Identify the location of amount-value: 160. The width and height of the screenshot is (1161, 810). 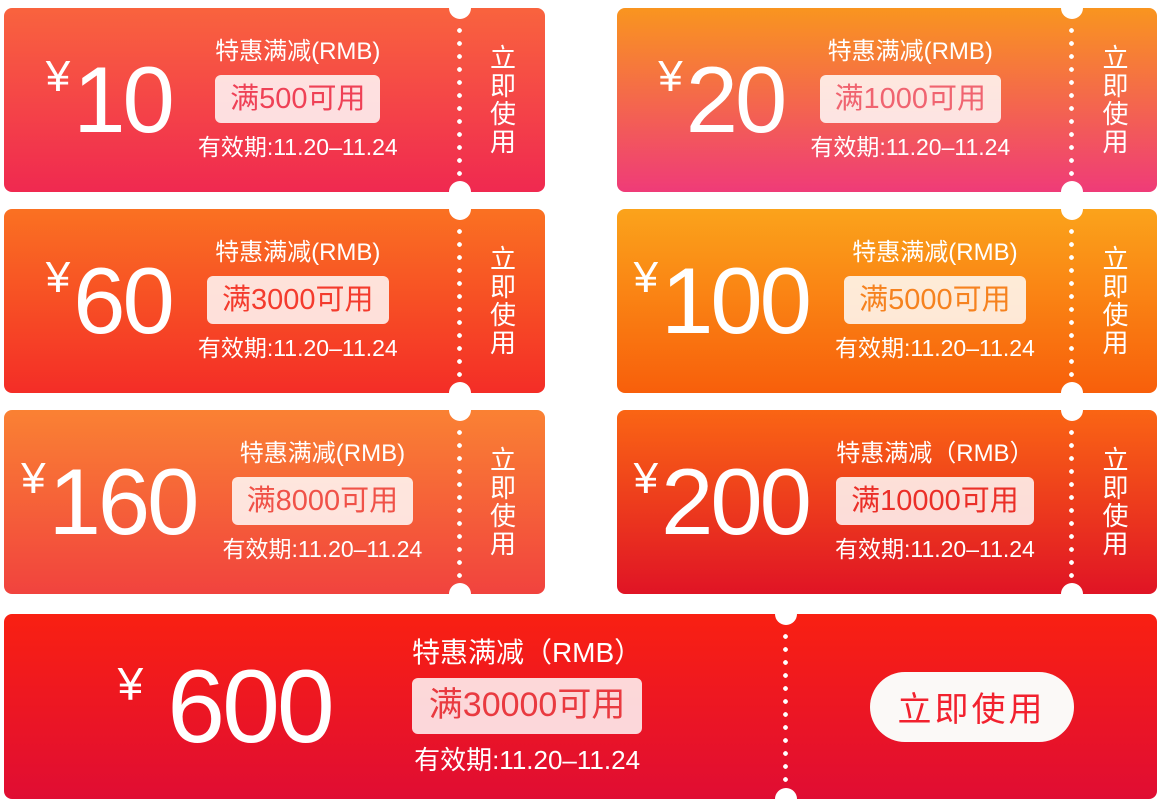
(124, 501).